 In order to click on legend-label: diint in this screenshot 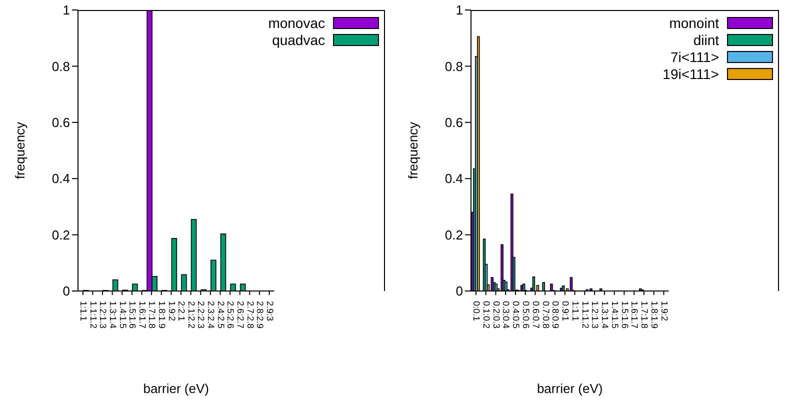, I will do `click(706, 40)`.